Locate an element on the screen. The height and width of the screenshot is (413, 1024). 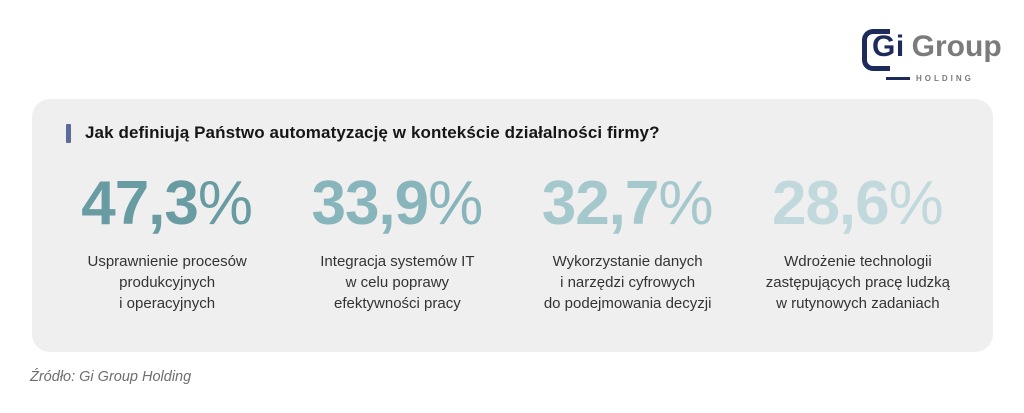
stat-label-line: produkcyjnych is located at coordinates (167, 282).